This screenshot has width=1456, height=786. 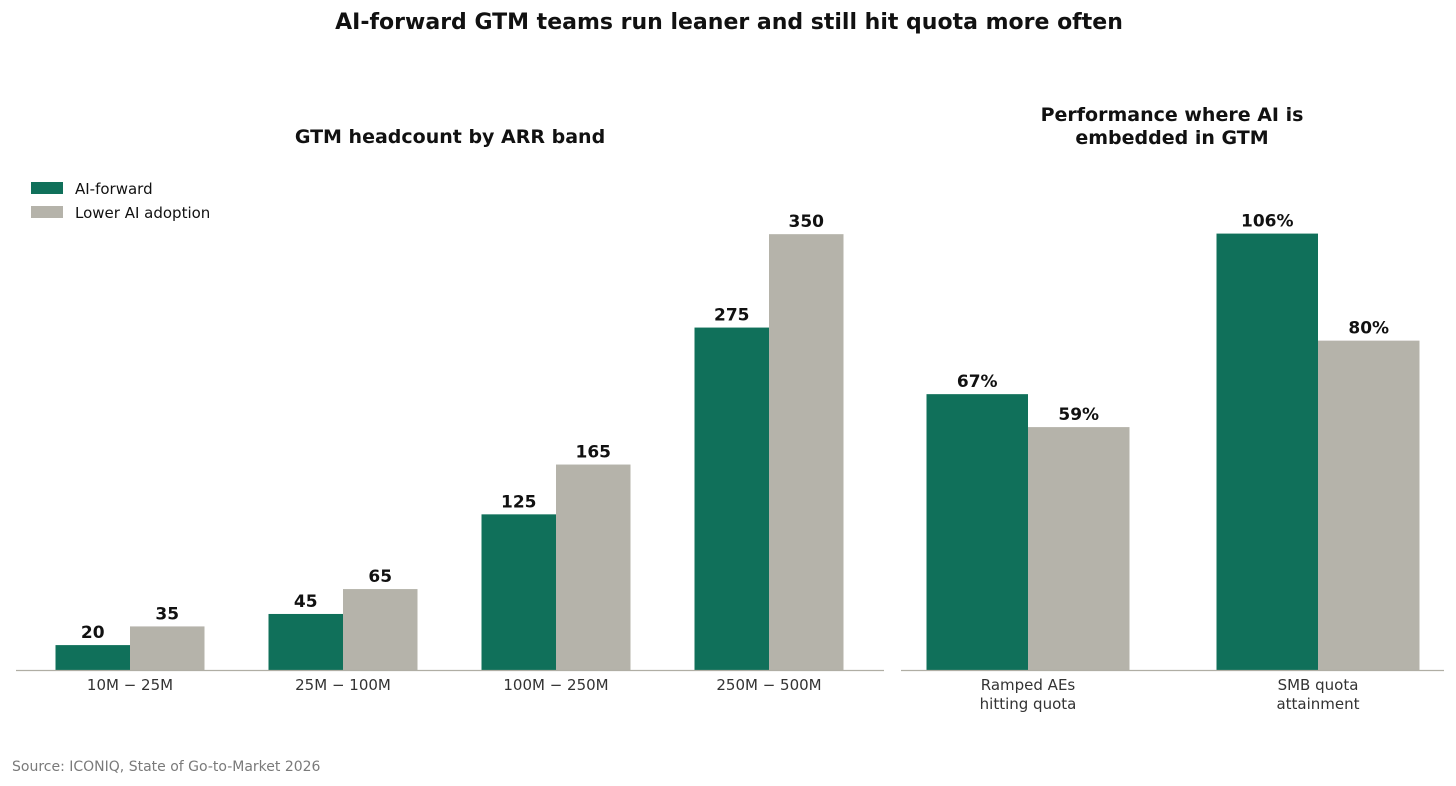 I want to click on headcount-panel-title: GTM headcount by ARR band, so click(x=450, y=137).